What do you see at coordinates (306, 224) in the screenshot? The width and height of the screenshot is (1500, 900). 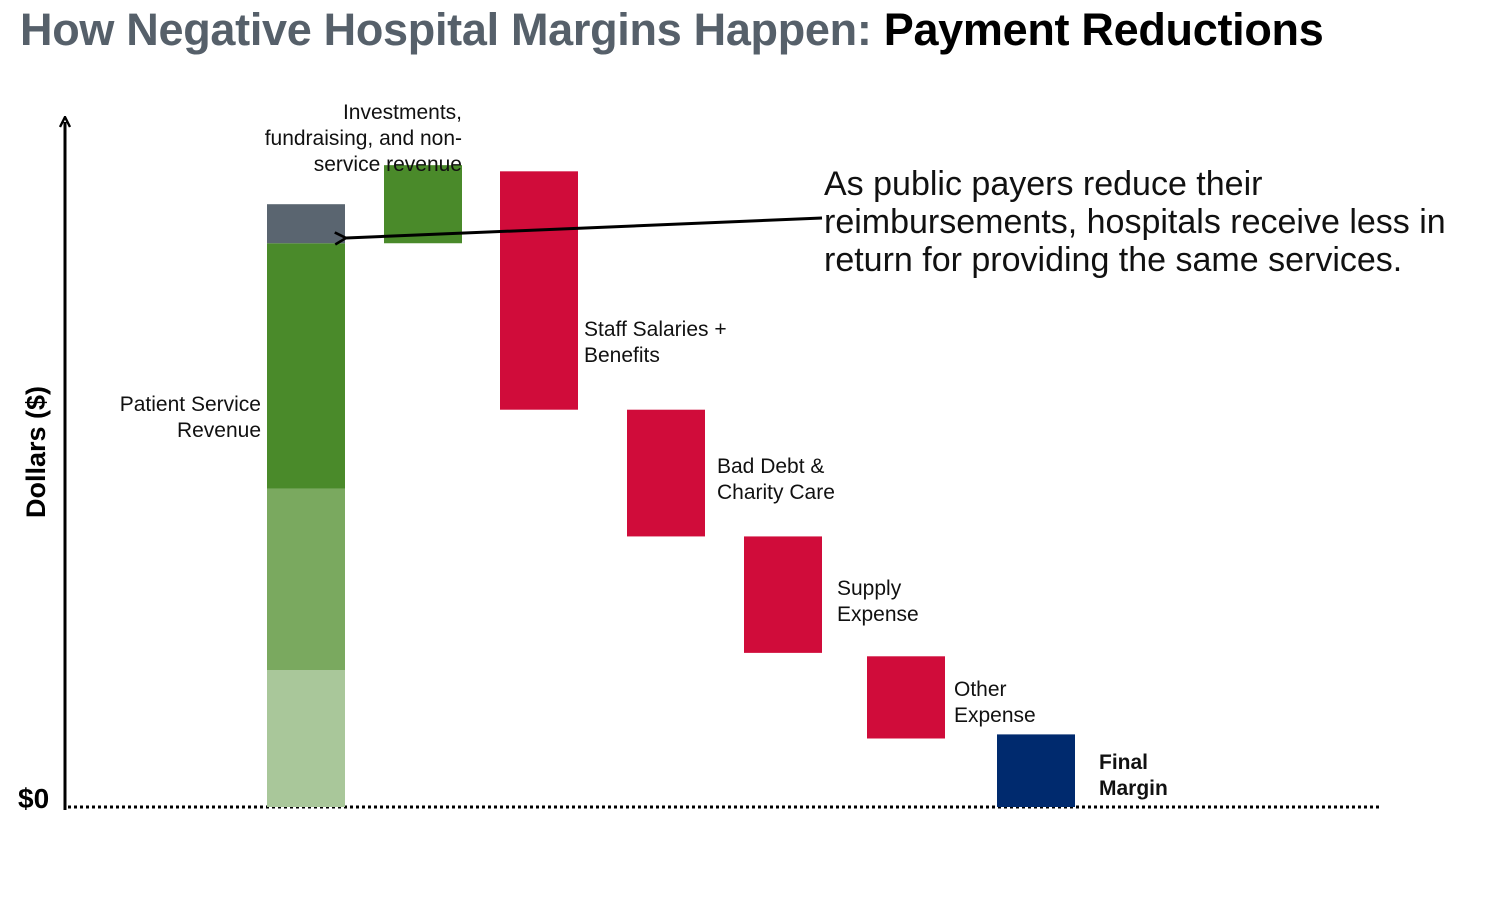 I see `bar-segment-payment-reduction` at bounding box center [306, 224].